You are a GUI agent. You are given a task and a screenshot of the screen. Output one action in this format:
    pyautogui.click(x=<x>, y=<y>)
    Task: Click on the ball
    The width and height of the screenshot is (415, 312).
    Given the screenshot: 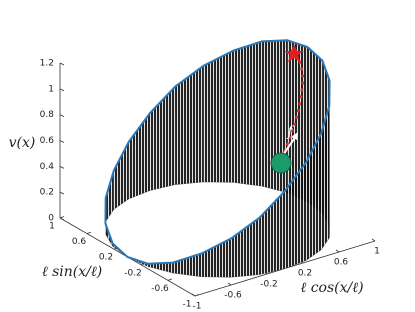 What is the action you would take?
    pyautogui.click(x=281, y=163)
    